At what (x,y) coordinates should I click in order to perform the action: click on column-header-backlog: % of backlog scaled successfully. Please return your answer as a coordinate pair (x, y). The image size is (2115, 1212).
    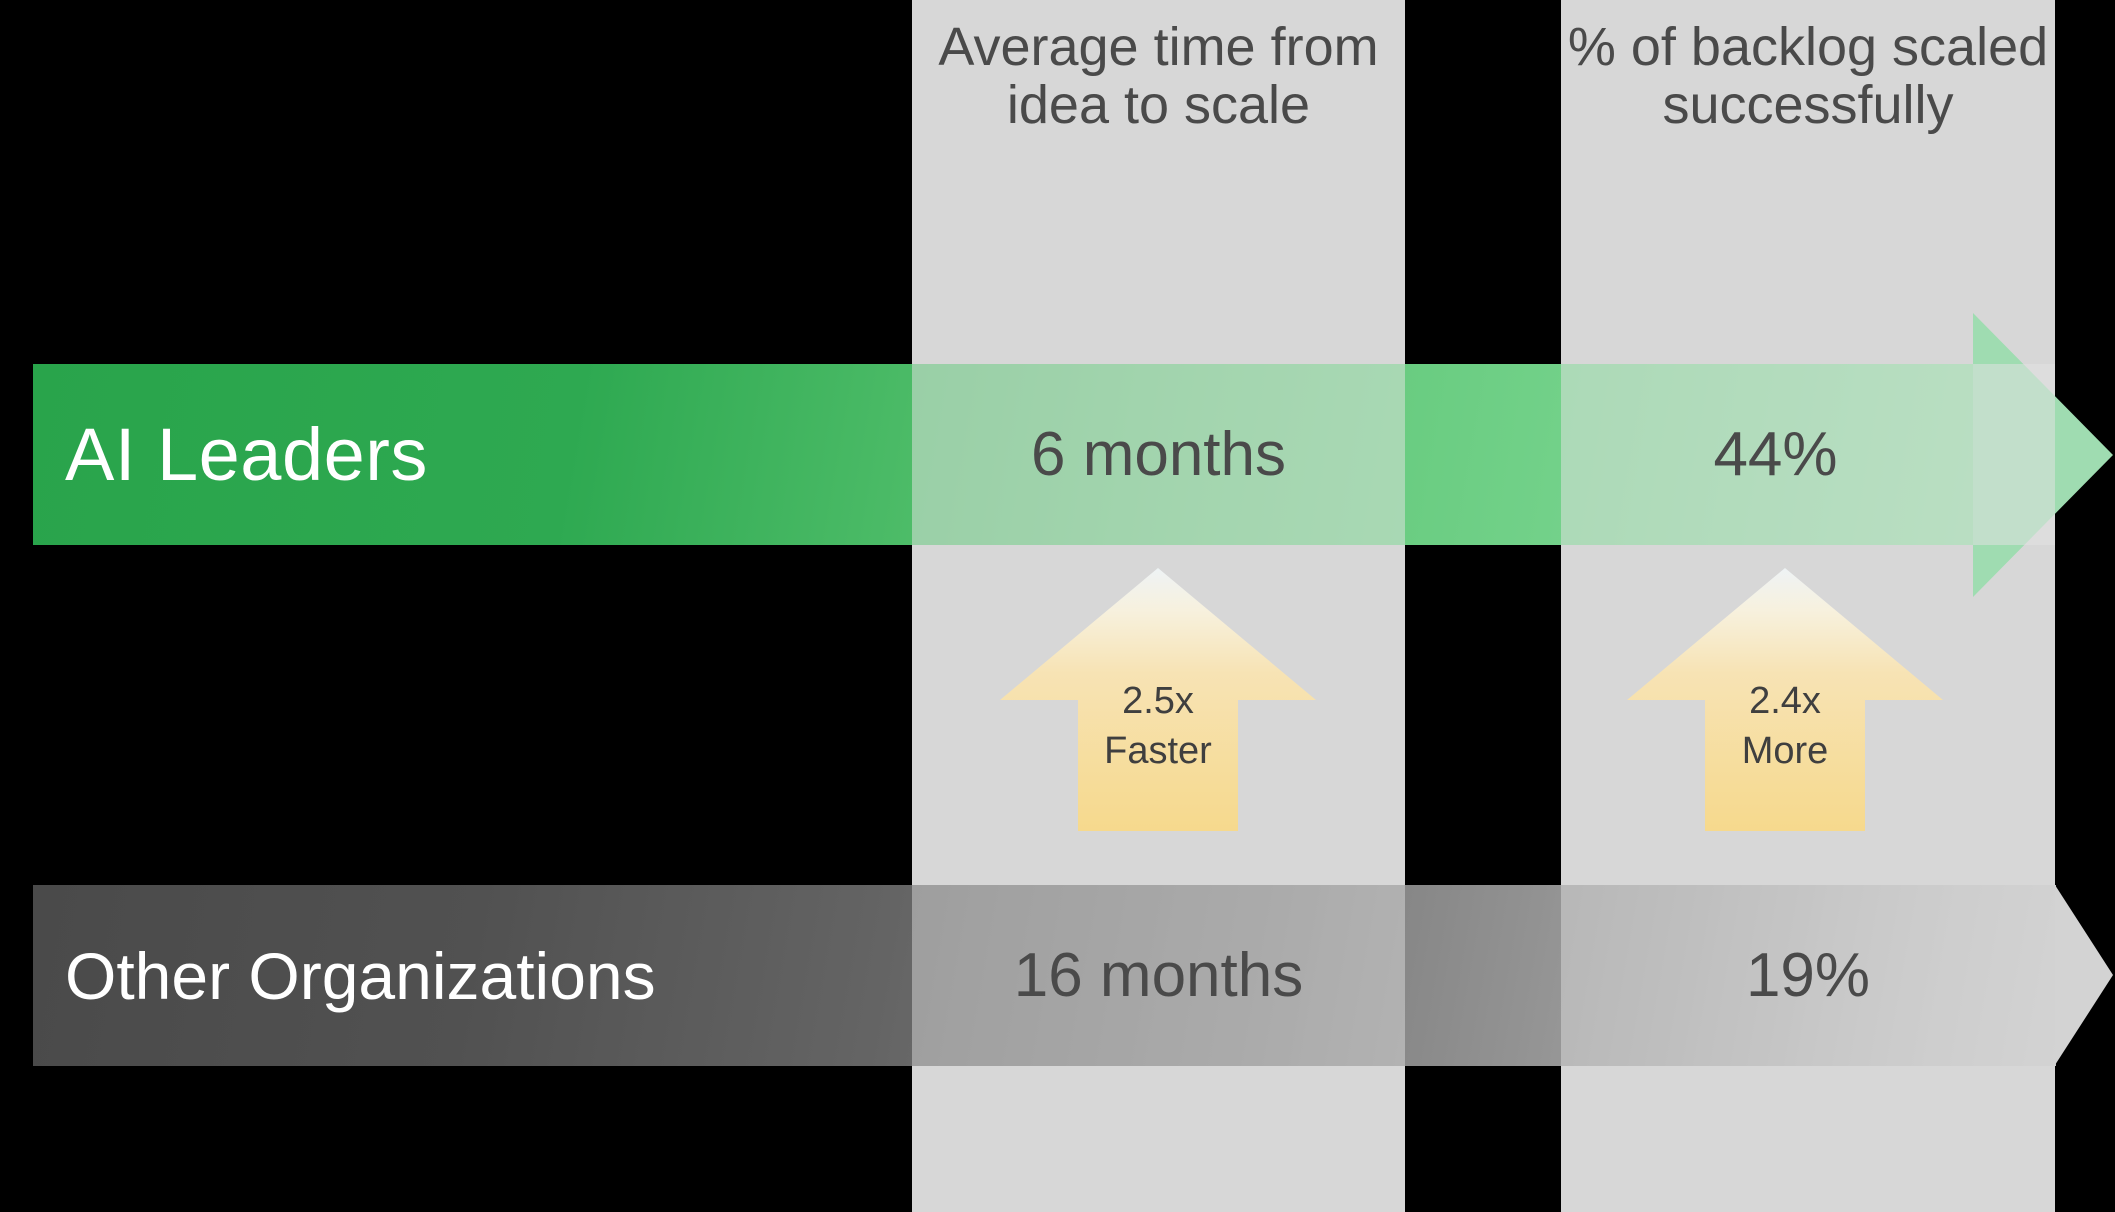
    Looking at the image, I should click on (1808, 76).